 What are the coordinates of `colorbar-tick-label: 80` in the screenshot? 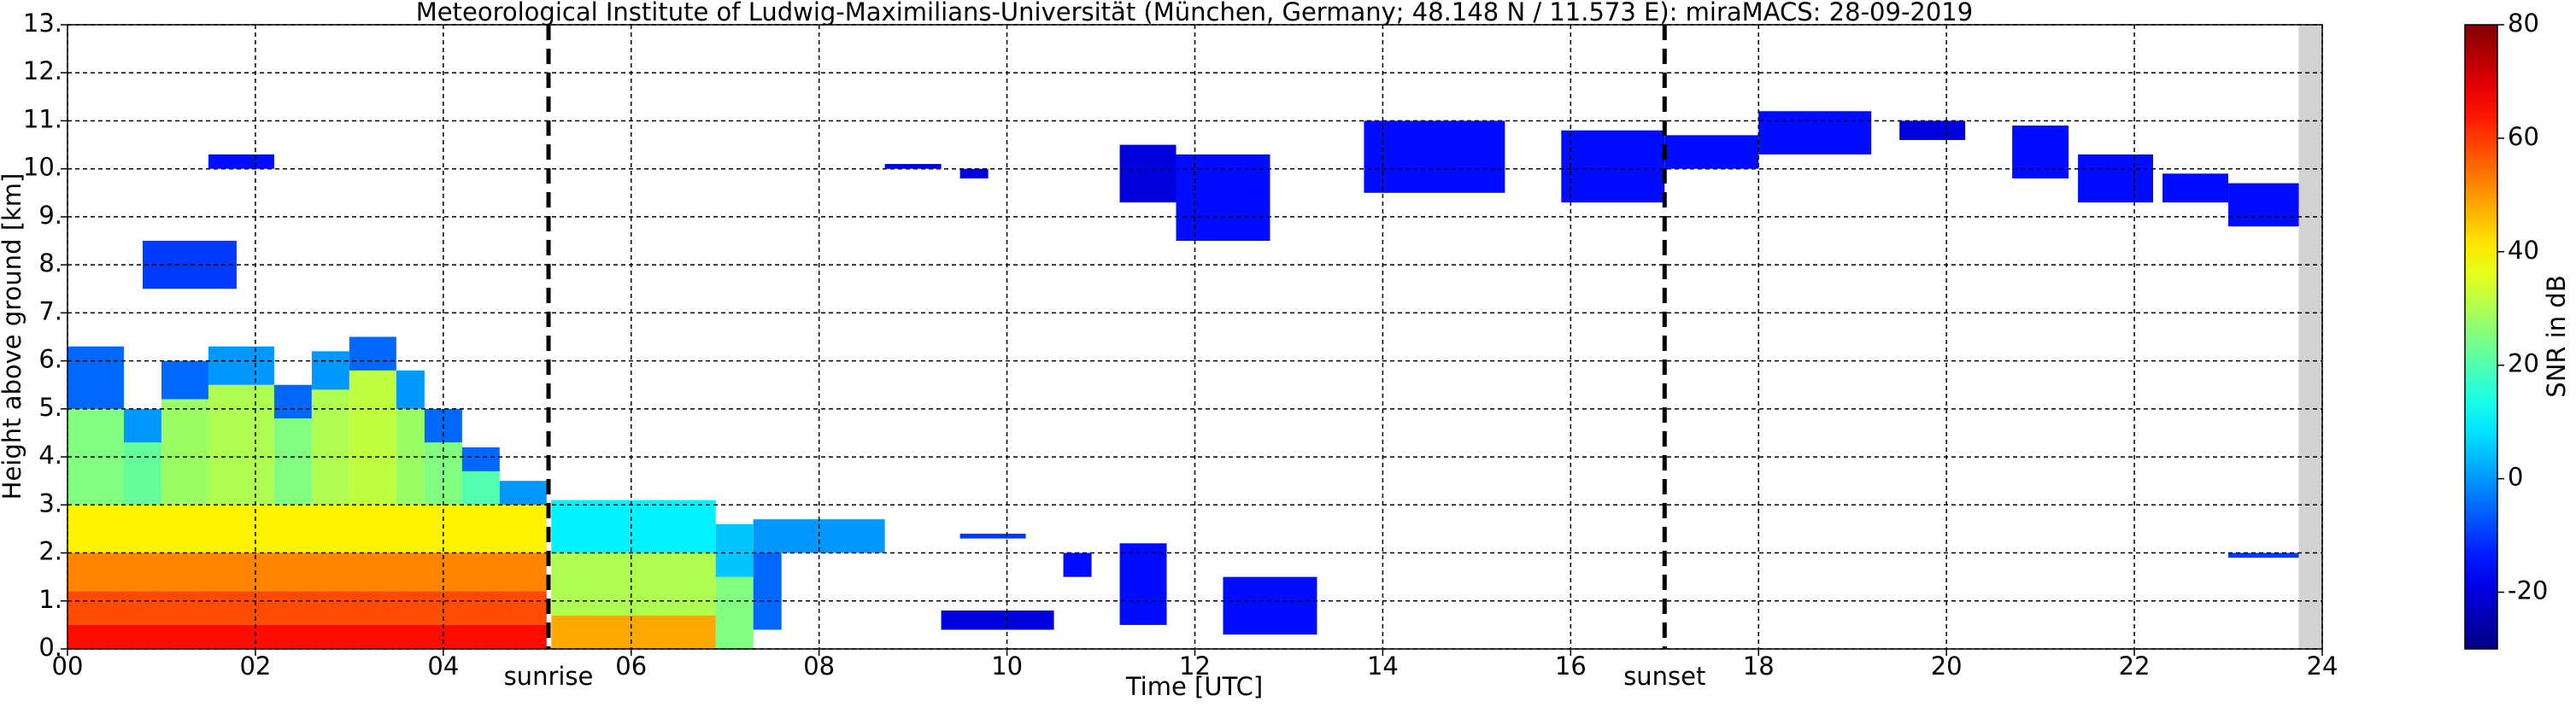 It's located at (2523, 23).